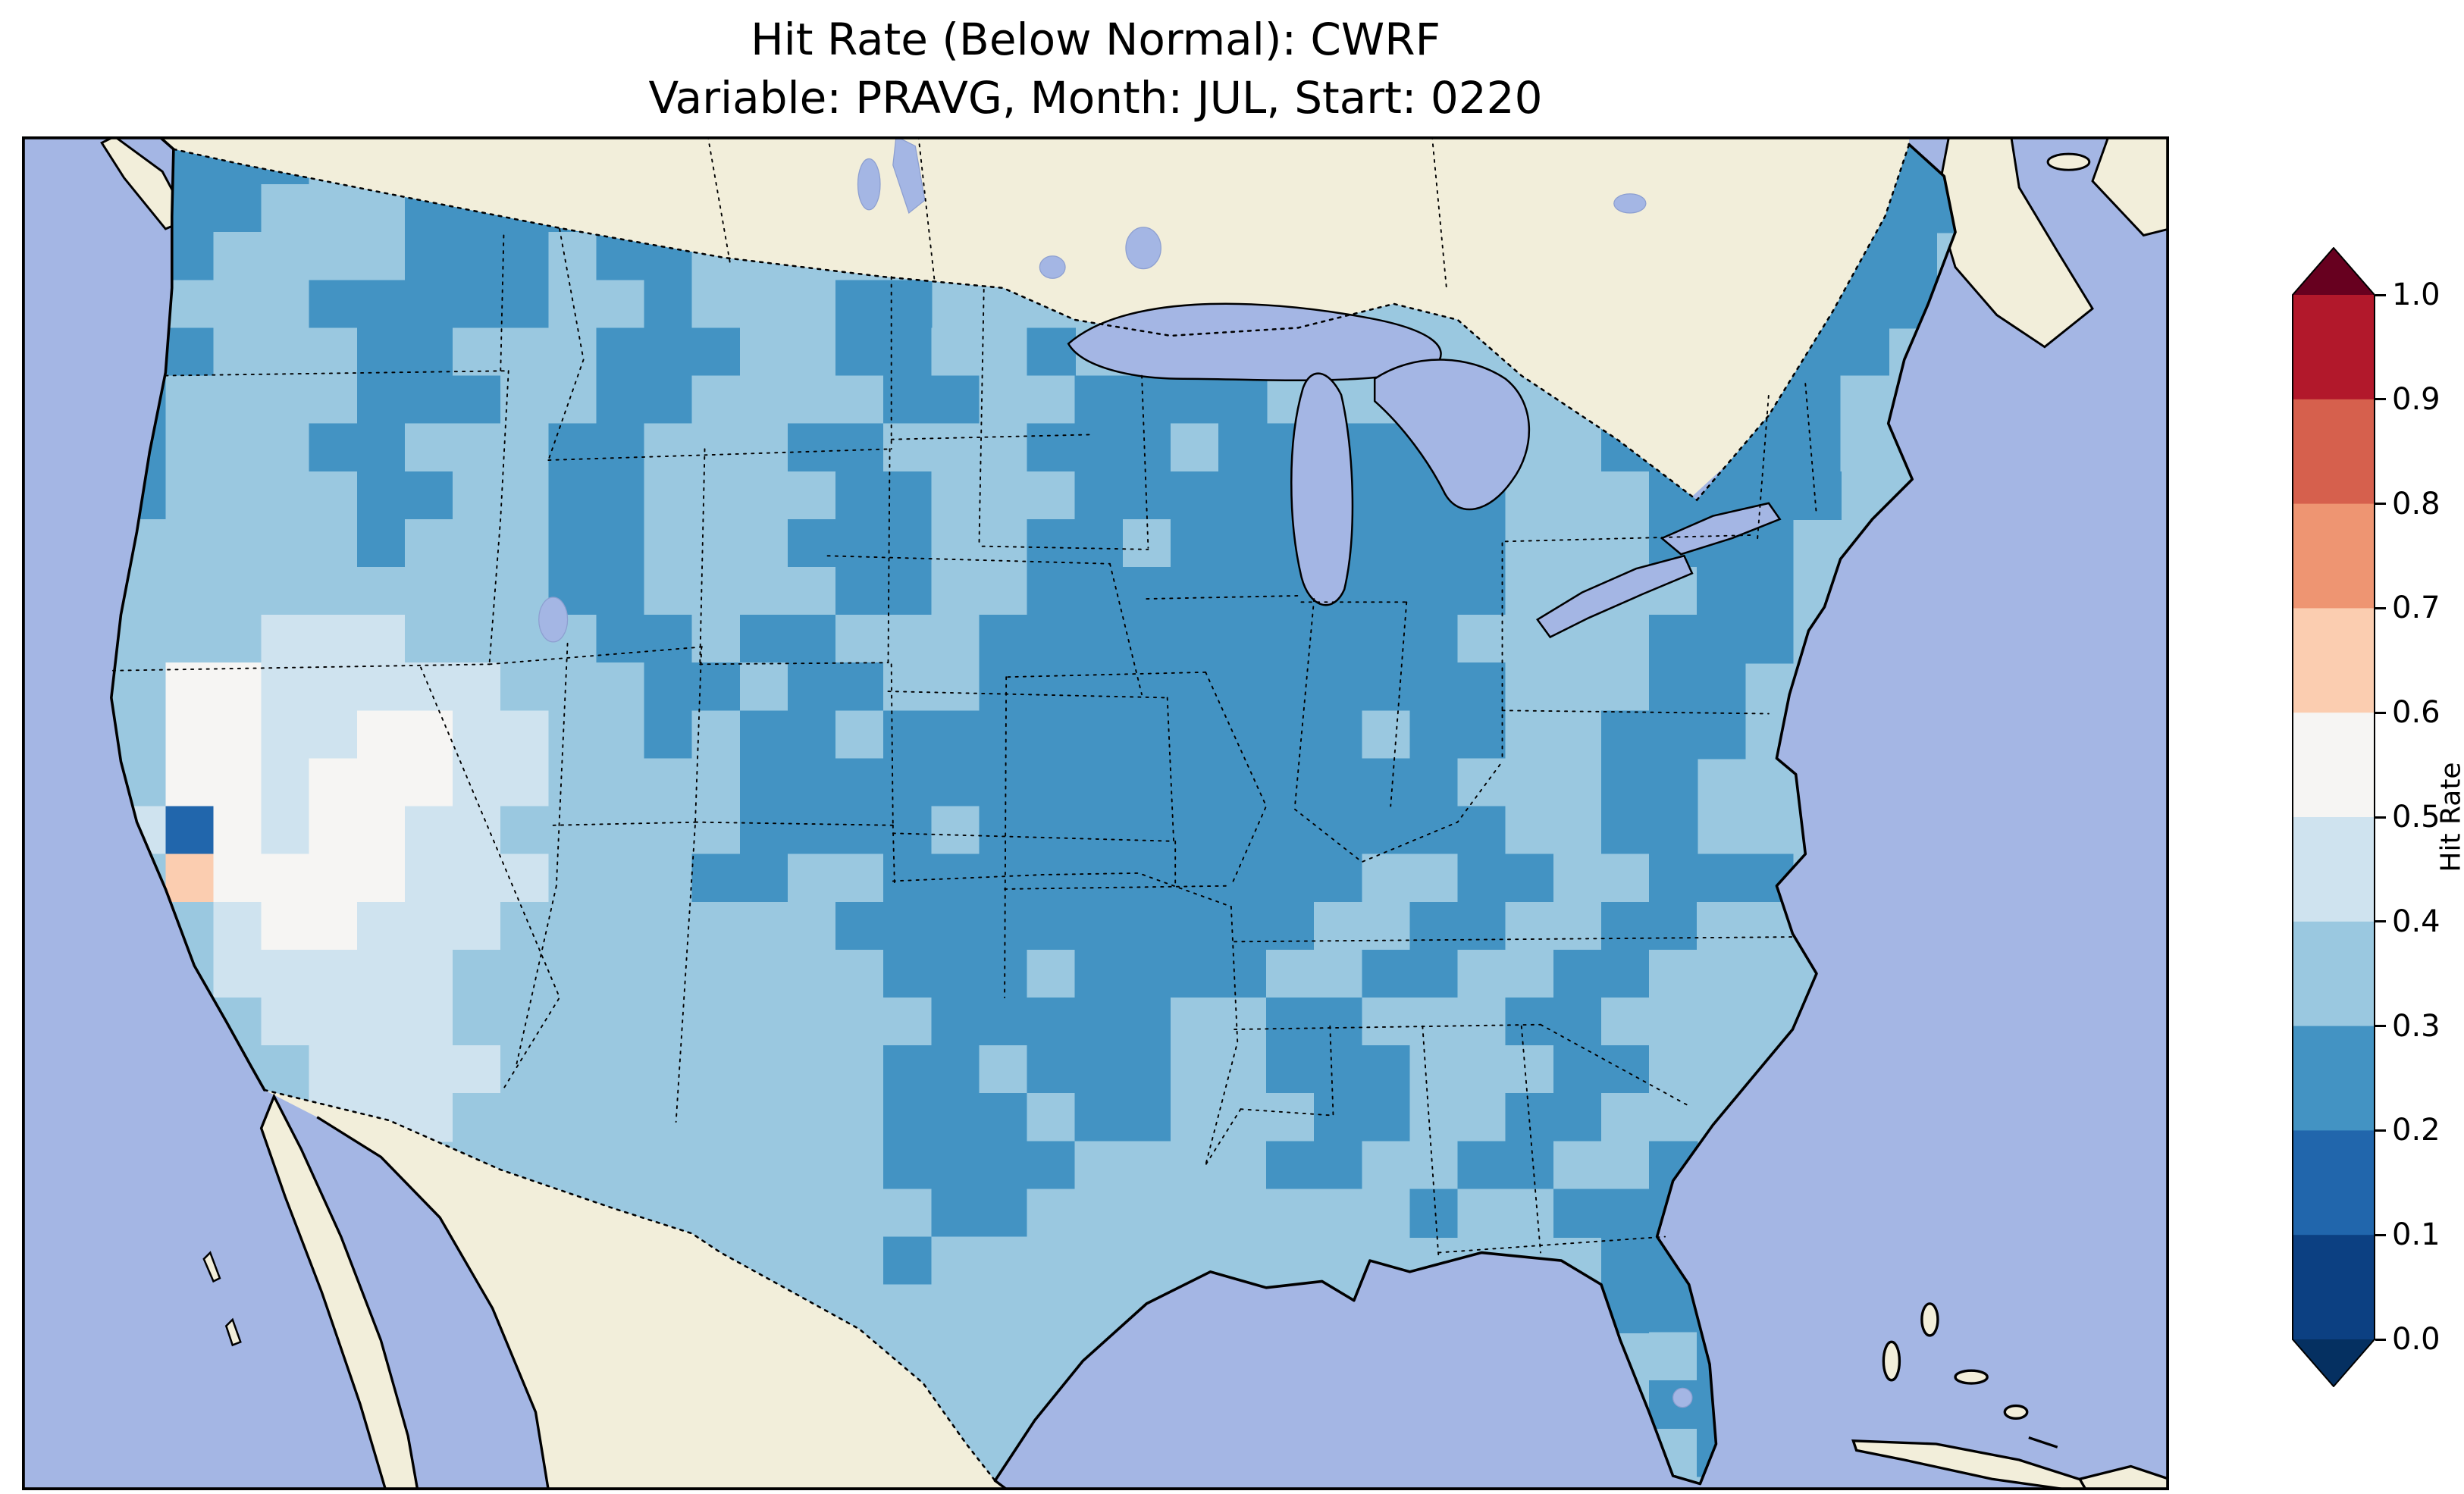  I want to click on lake-okeechobee, so click(1682, 1397).